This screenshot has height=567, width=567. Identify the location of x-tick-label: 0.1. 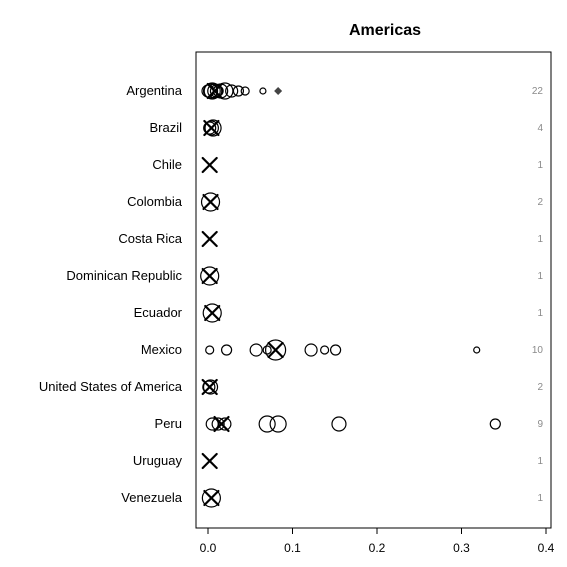
(292, 548).